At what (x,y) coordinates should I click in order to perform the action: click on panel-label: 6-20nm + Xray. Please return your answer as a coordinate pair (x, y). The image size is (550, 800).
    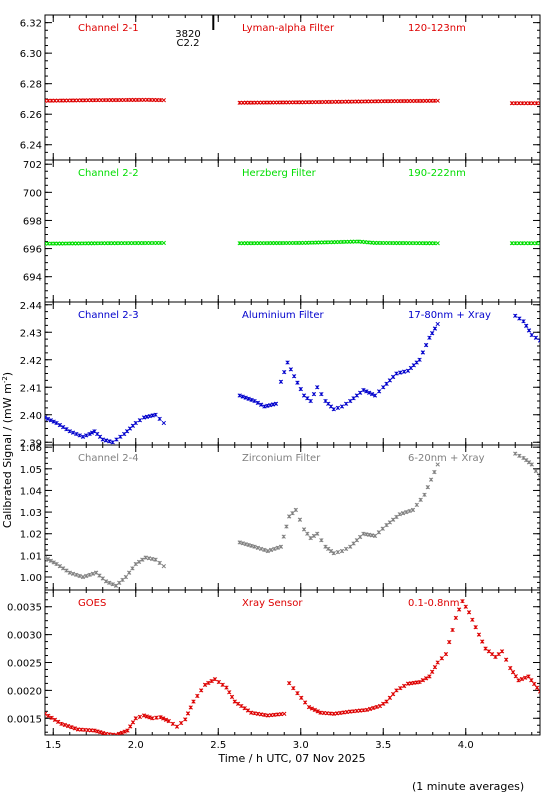
    Looking at the image, I should click on (446, 458).